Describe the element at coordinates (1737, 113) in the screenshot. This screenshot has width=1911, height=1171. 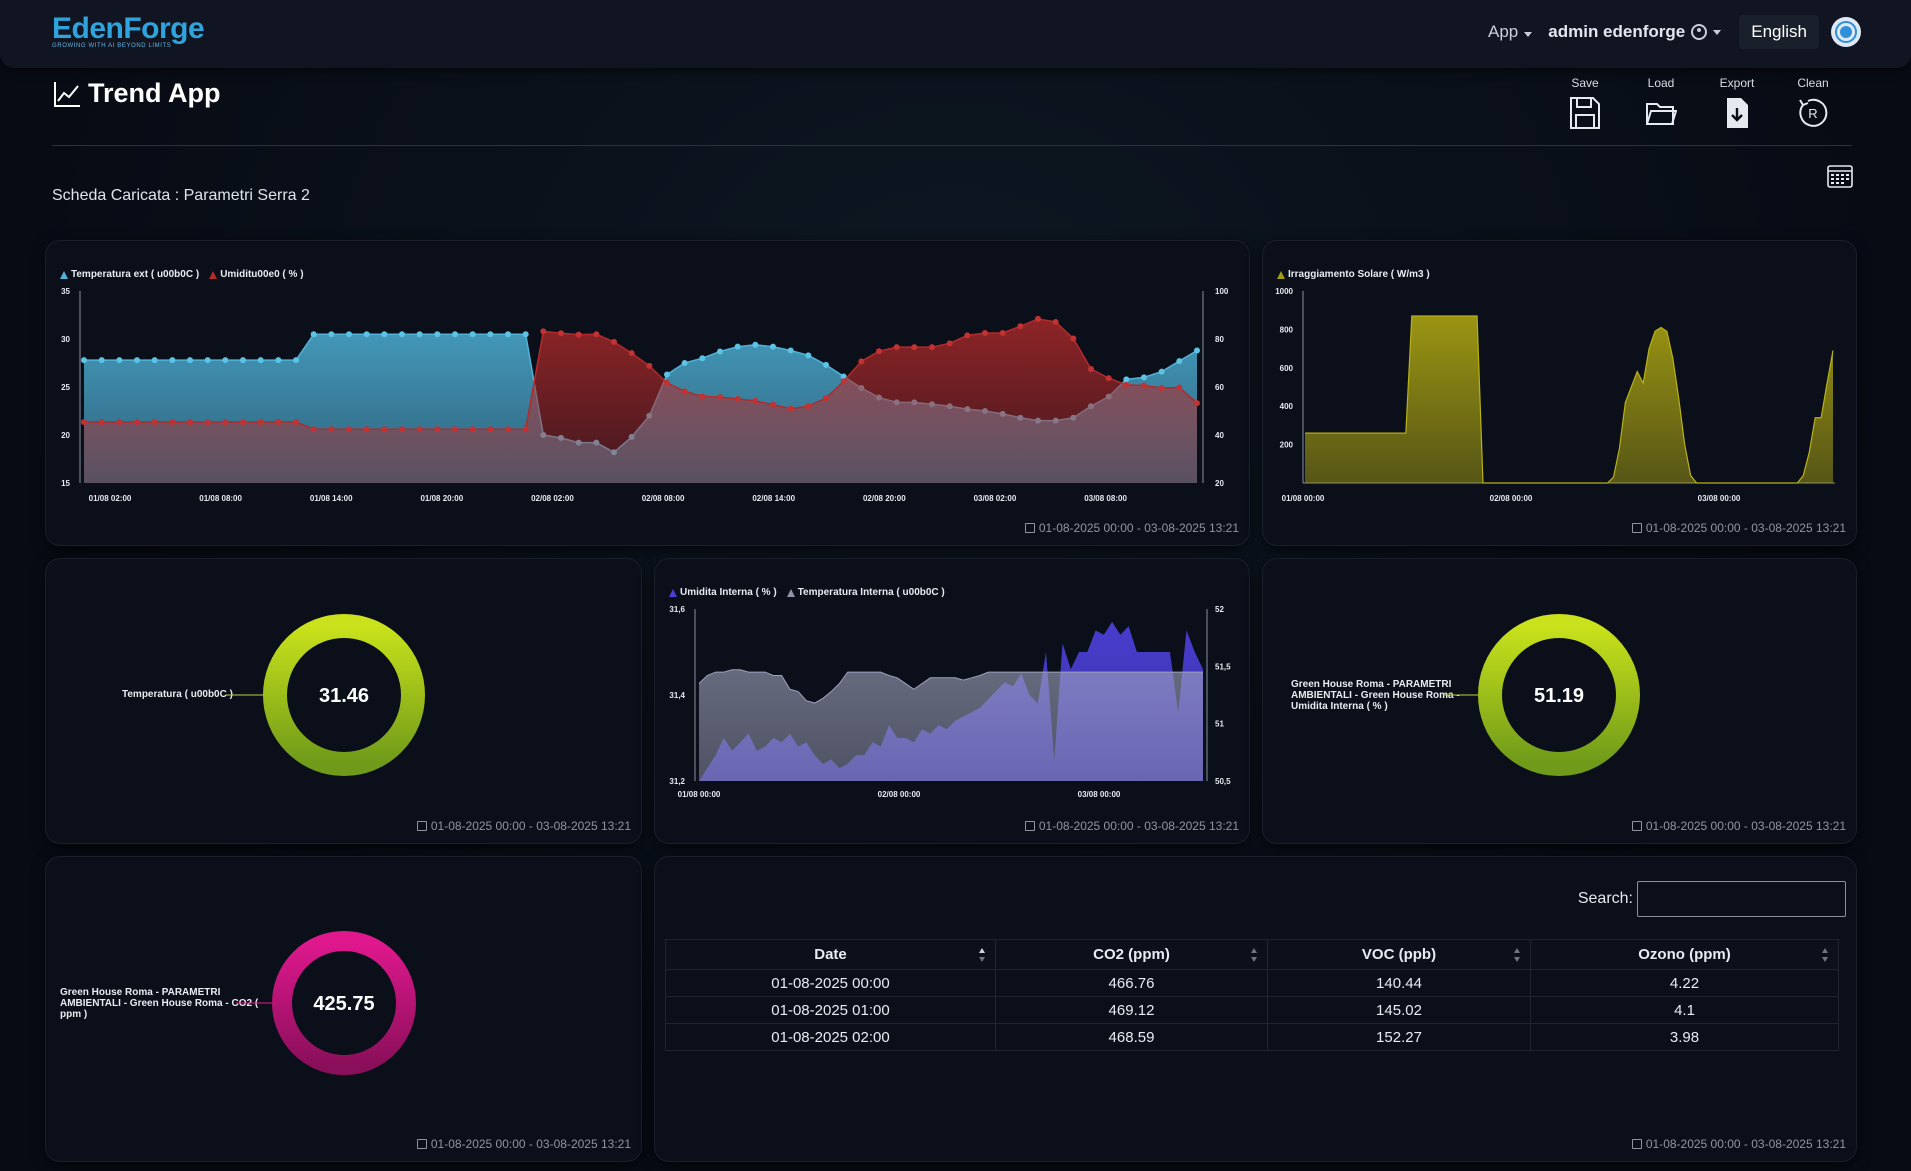
I see `file-download-icon` at that location.